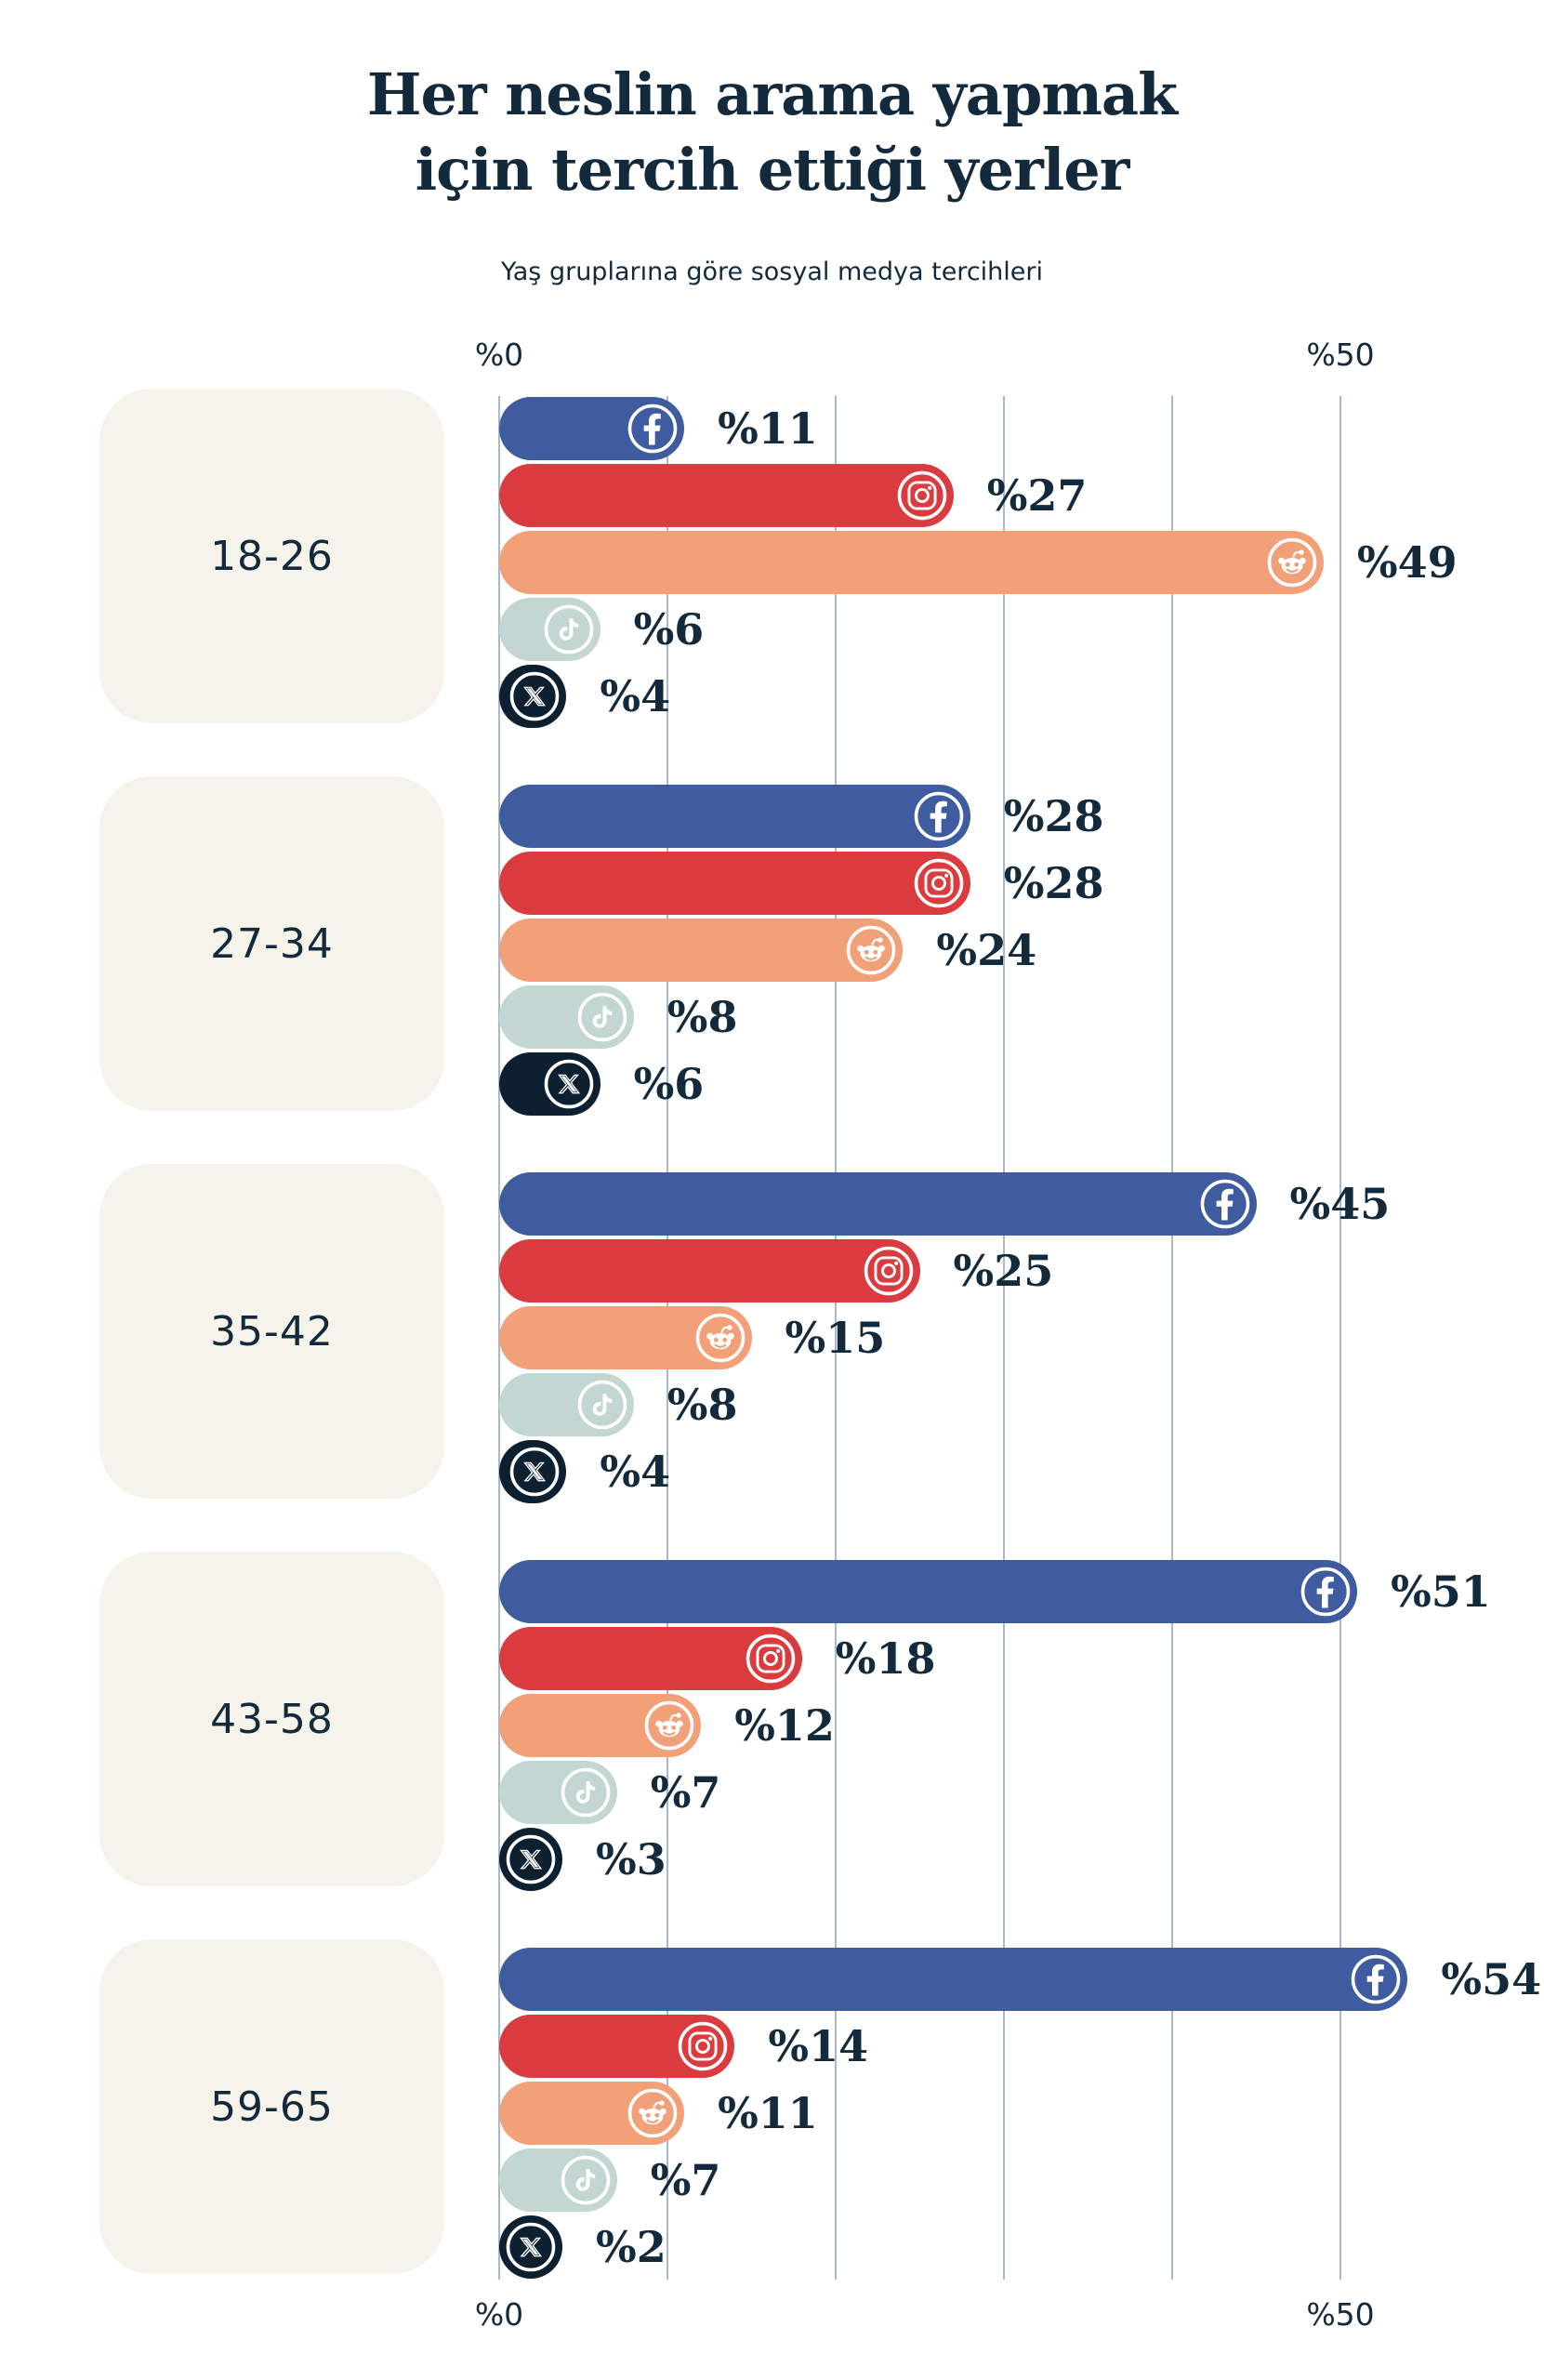 This screenshot has width=1544, height=2380. Describe the element at coordinates (1407, 562) in the screenshot. I see `bar-value-label: %49` at that location.